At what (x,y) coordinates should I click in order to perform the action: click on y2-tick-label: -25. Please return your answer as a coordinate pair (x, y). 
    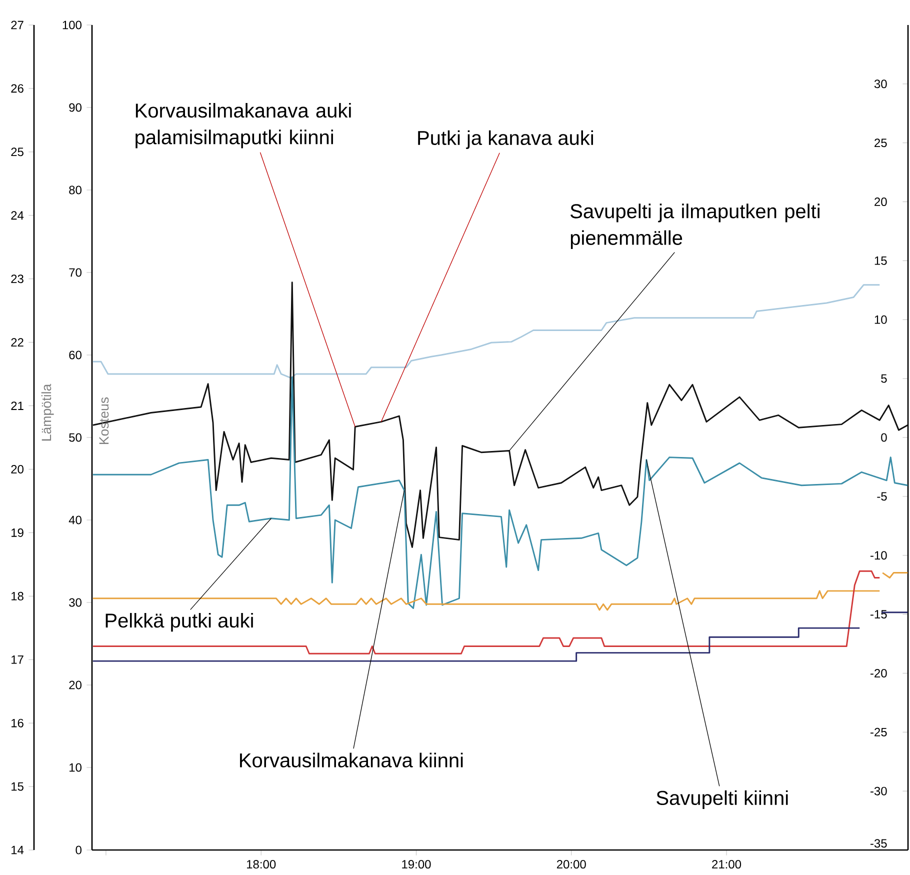
    Looking at the image, I should click on (878, 732).